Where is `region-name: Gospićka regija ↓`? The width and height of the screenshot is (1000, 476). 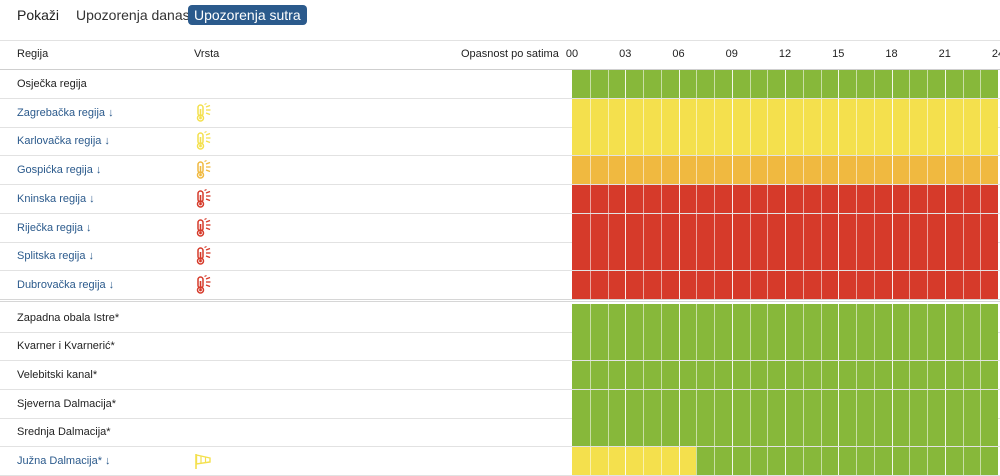
region-name: Gospićka regija ↓ is located at coordinates (59, 170).